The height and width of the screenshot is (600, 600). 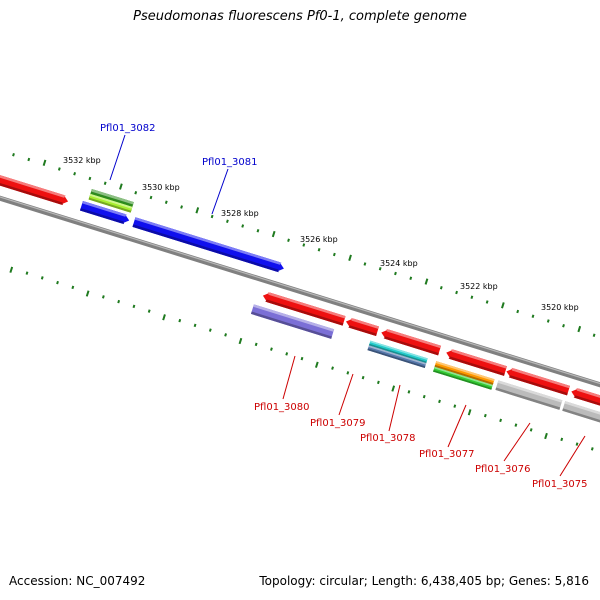 I want to click on gene-pfl01-3077-cog-band, so click(x=464, y=373).